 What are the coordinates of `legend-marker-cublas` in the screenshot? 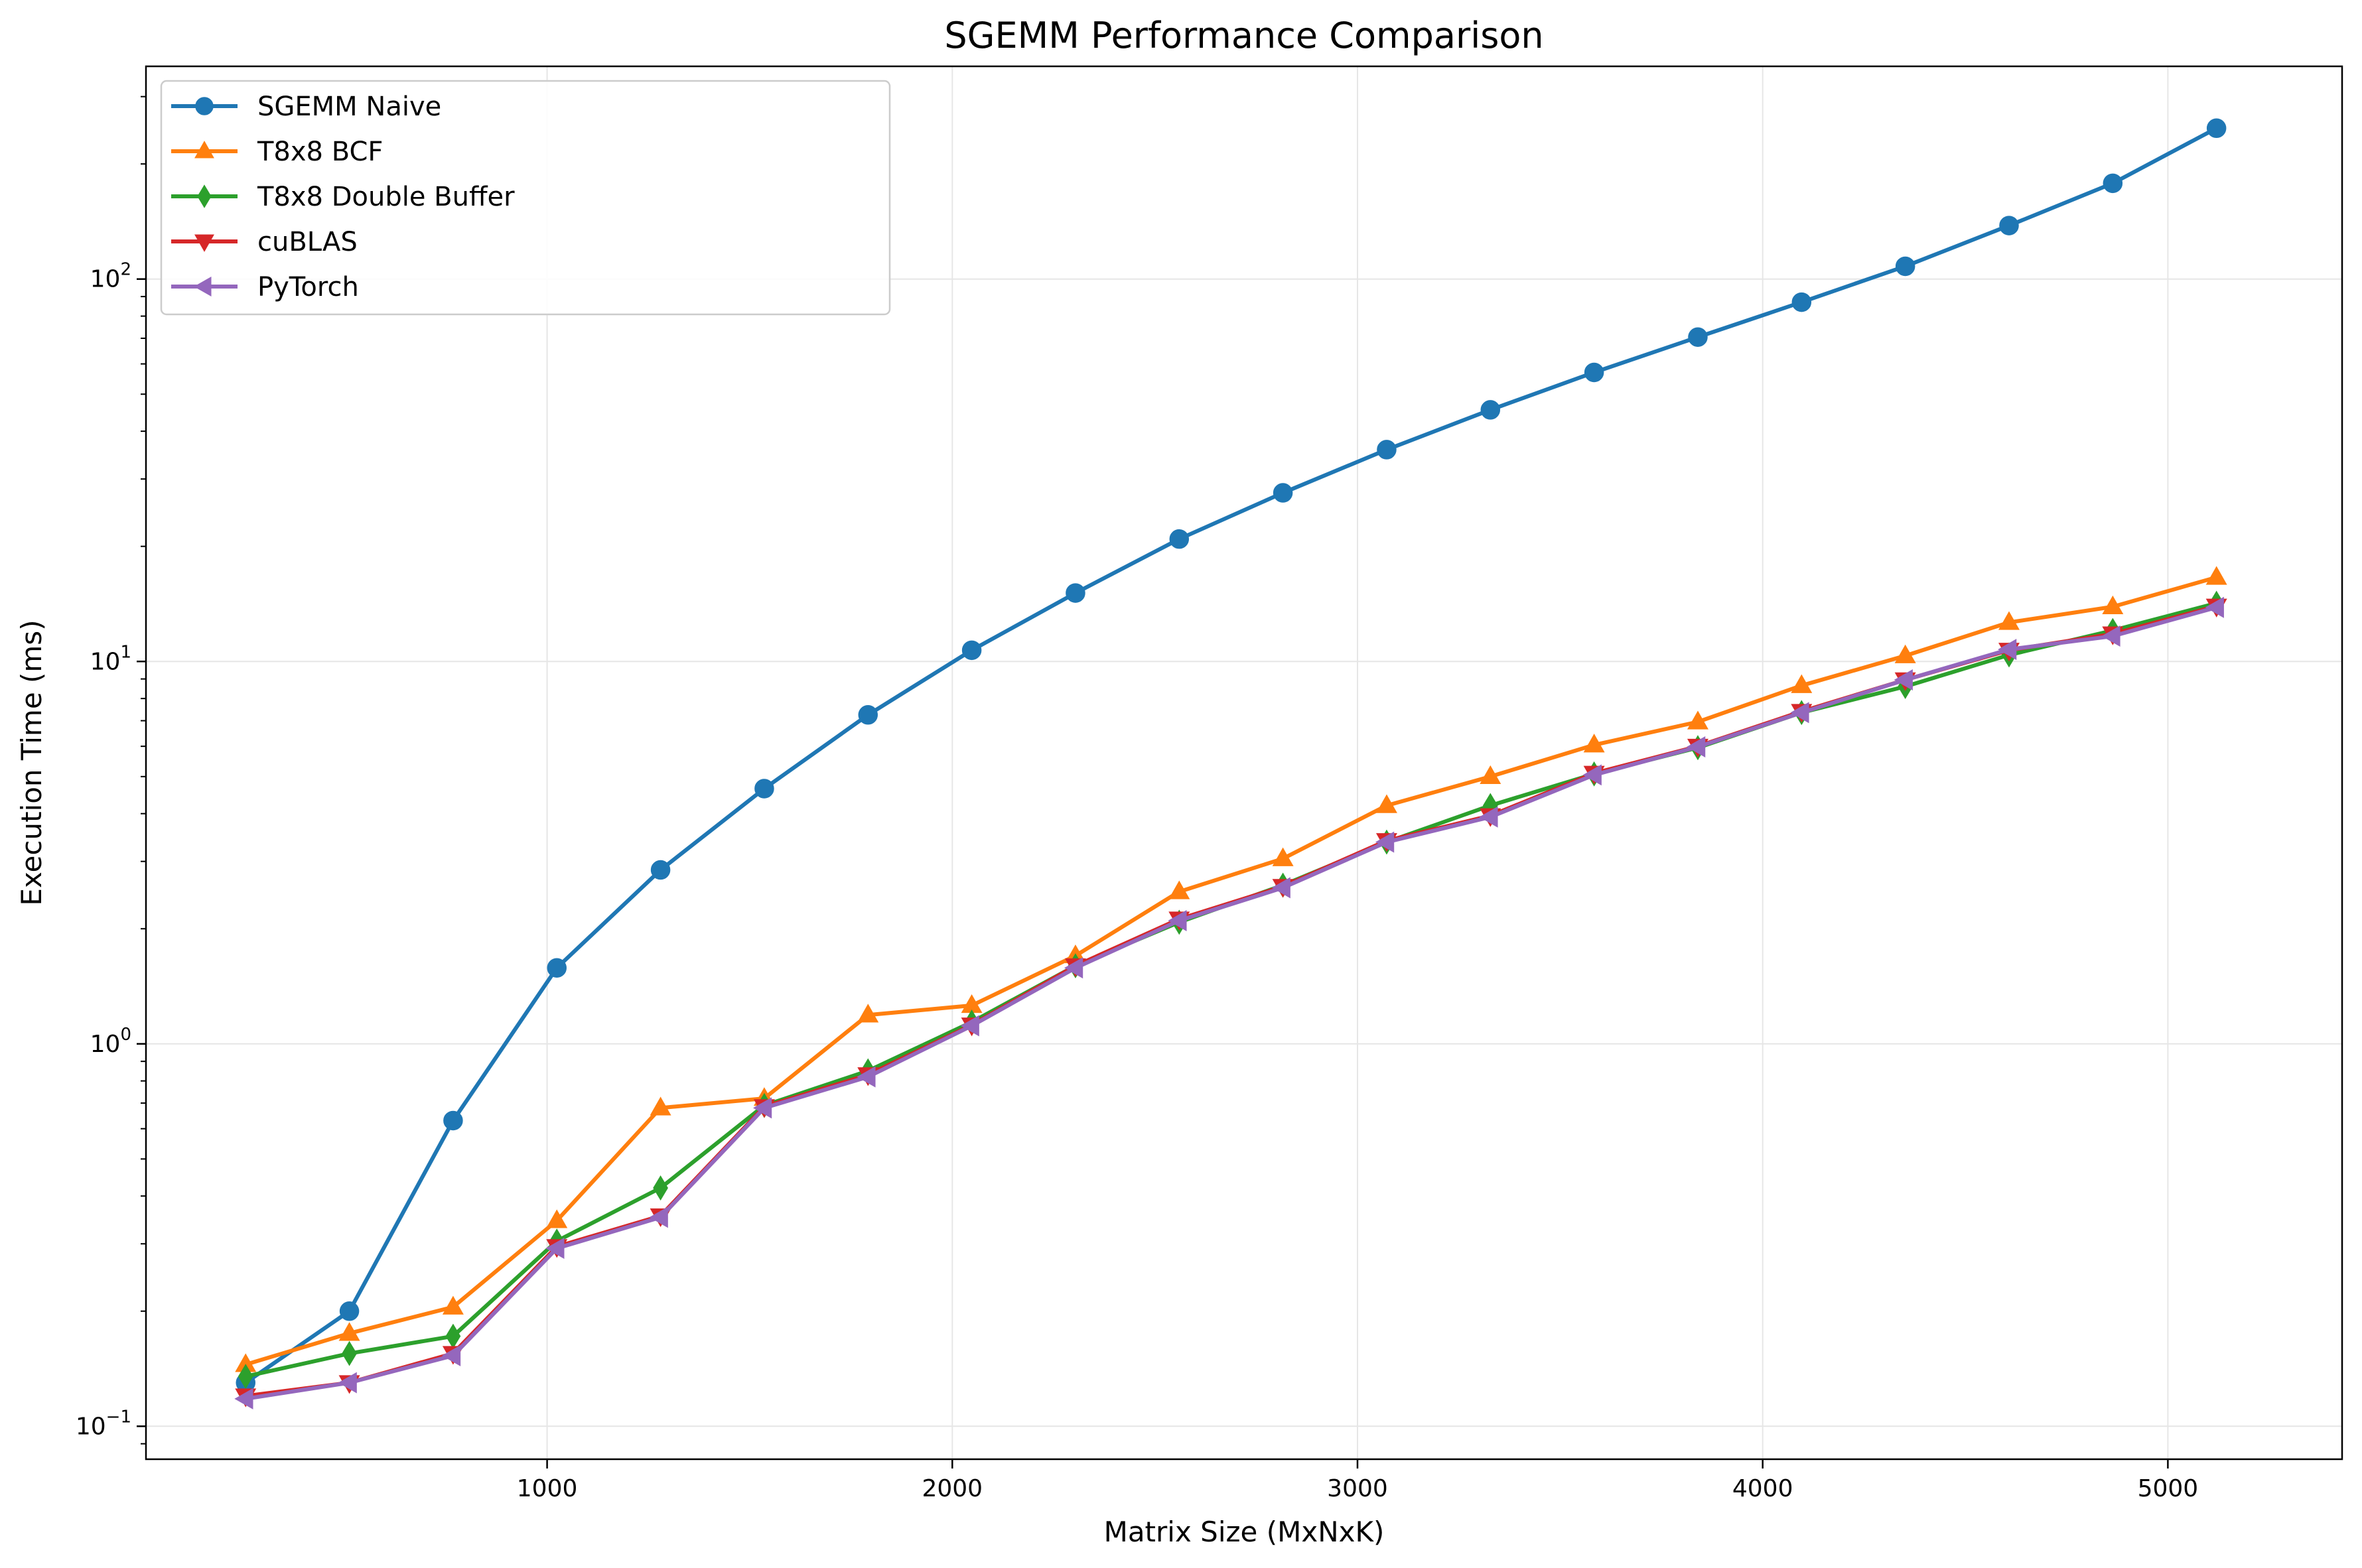 It's located at (204, 243).